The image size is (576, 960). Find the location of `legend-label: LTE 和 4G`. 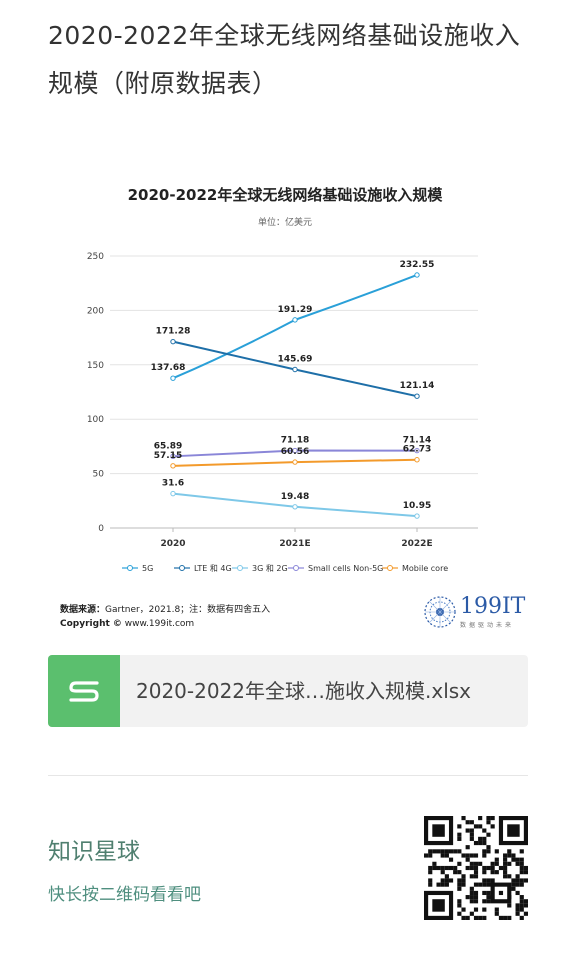

legend-label: LTE 和 4G is located at coordinates (213, 568).